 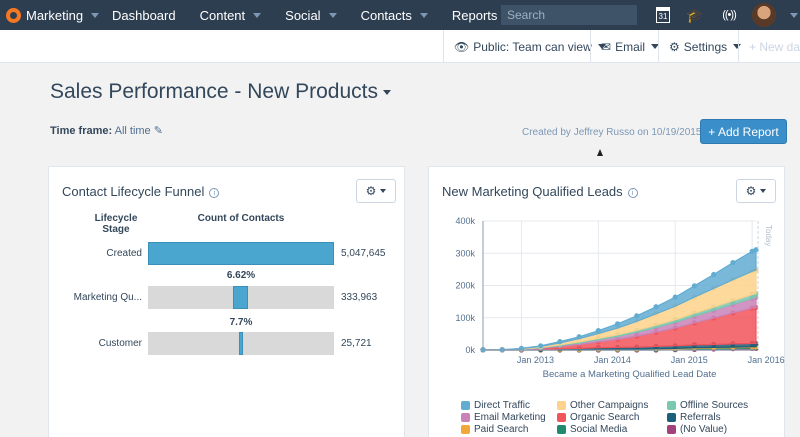 What do you see at coordinates (376, 191) in the screenshot?
I see `funnel-settings-button: ⚙` at bounding box center [376, 191].